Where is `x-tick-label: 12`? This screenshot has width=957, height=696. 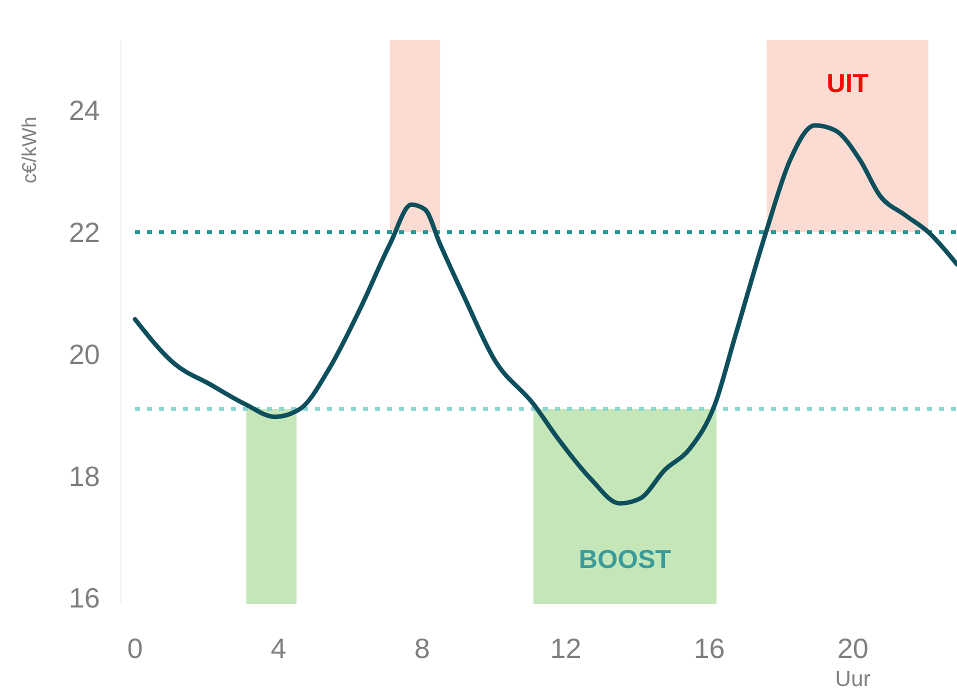 x-tick-label: 12 is located at coordinates (566, 648).